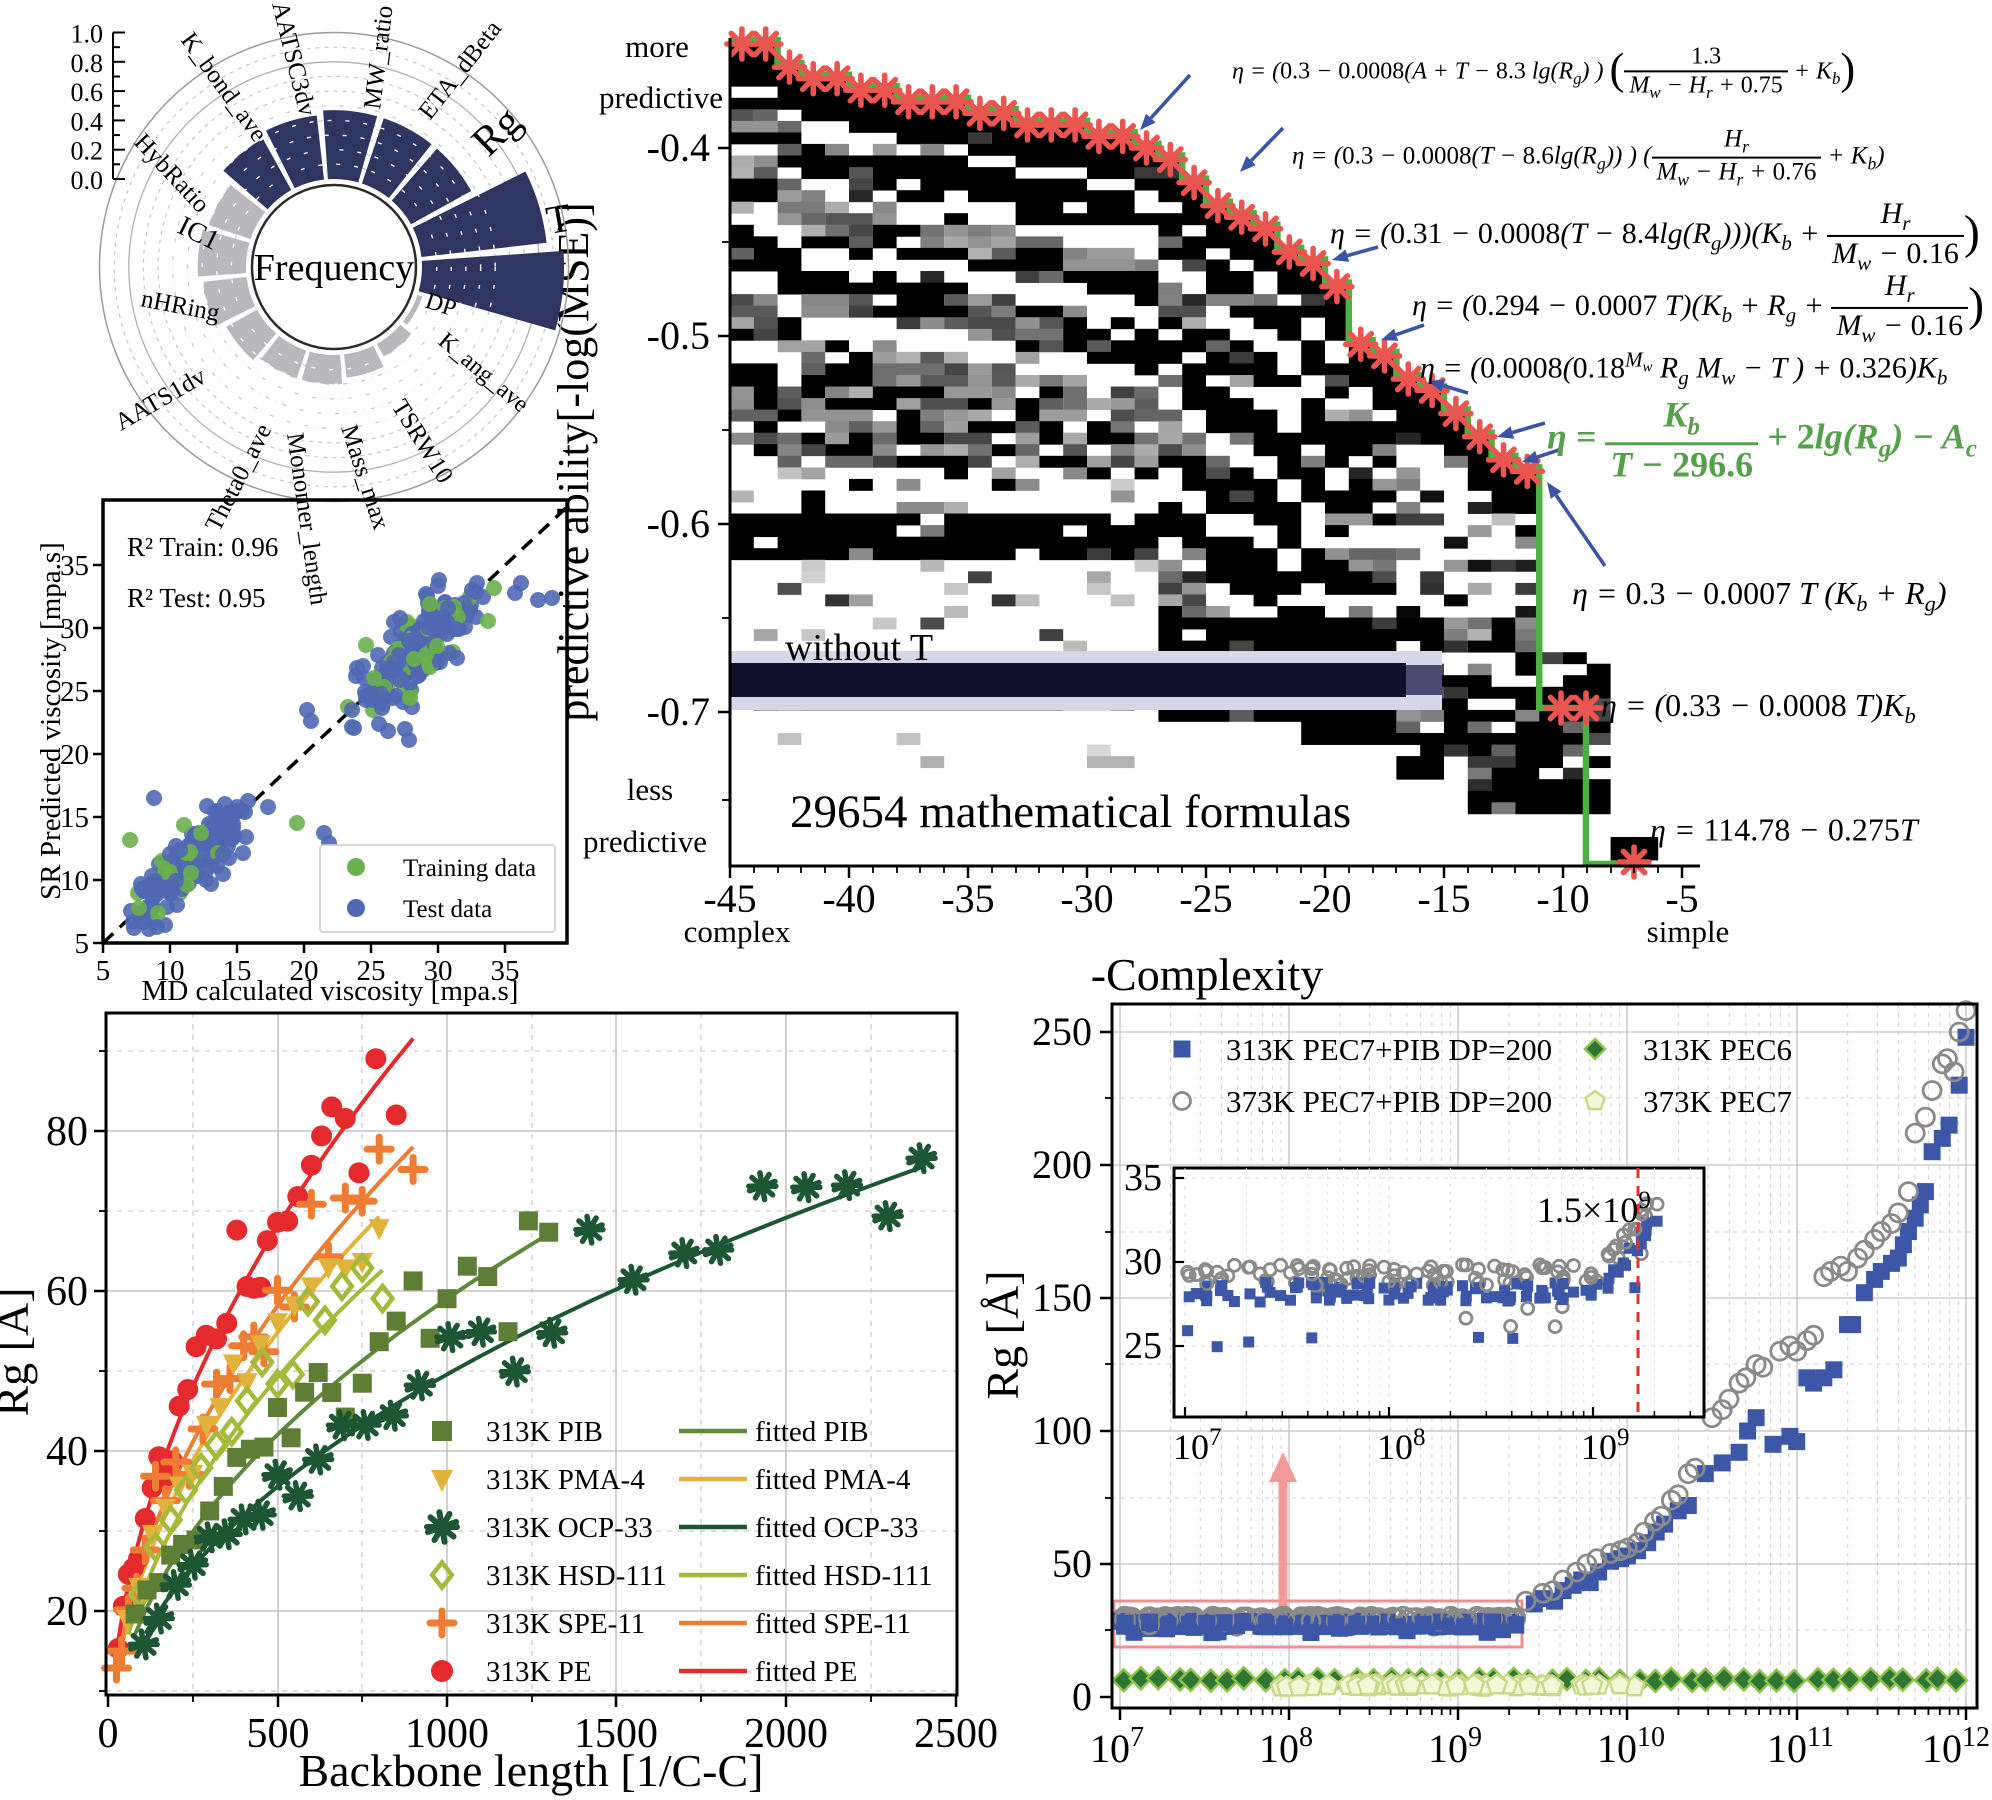 Image resolution: width=1992 pixels, height=1800 pixels. What do you see at coordinates (1681, 898) in the screenshot?
I see `svg-text: -5` at bounding box center [1681, 898].